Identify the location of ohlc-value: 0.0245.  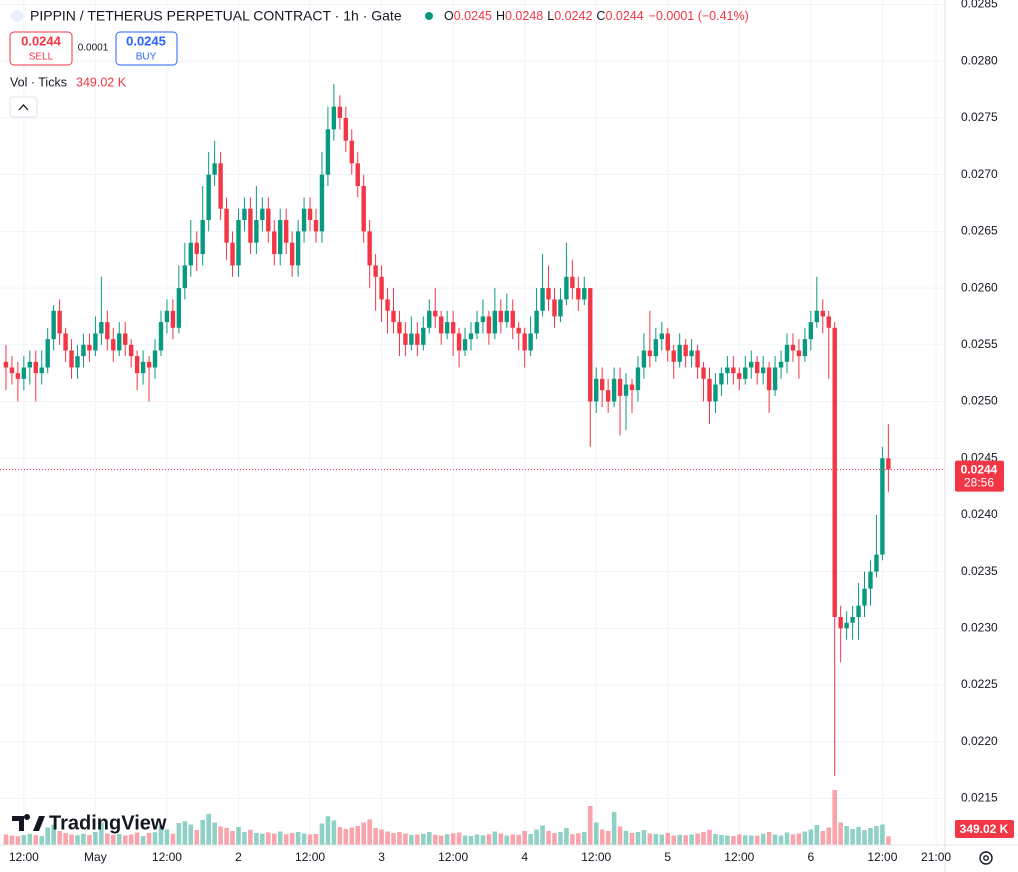
(473, 16).